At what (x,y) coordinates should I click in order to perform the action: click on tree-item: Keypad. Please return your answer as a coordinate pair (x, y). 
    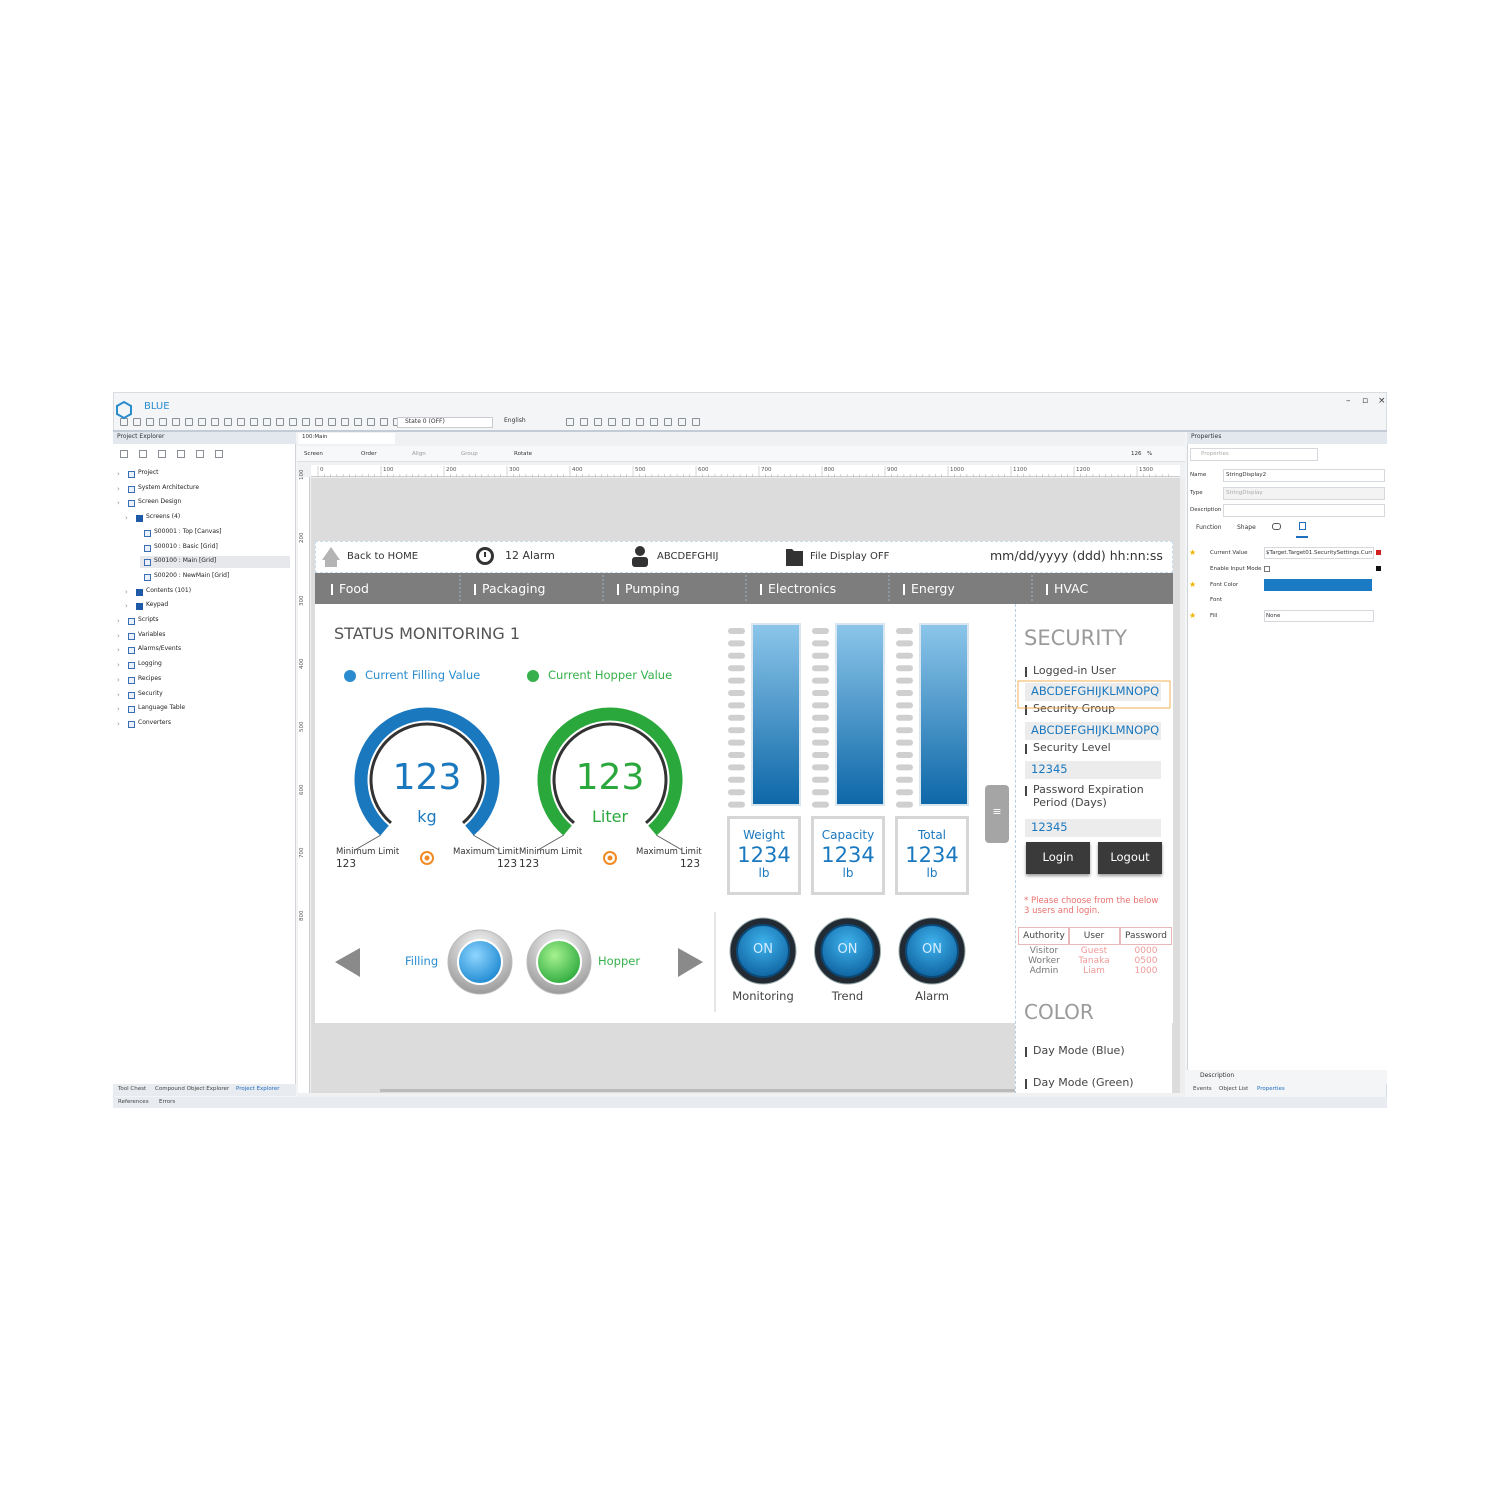
    Looking at the image, I should click on (157, 605).